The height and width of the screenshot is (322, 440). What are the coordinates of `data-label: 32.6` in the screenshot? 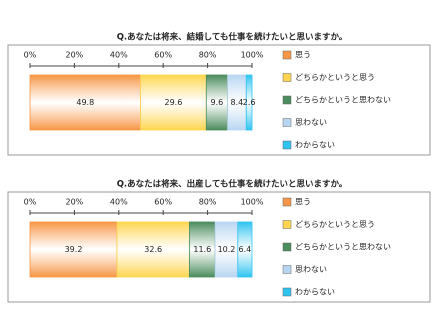 It's located at (153, 249).